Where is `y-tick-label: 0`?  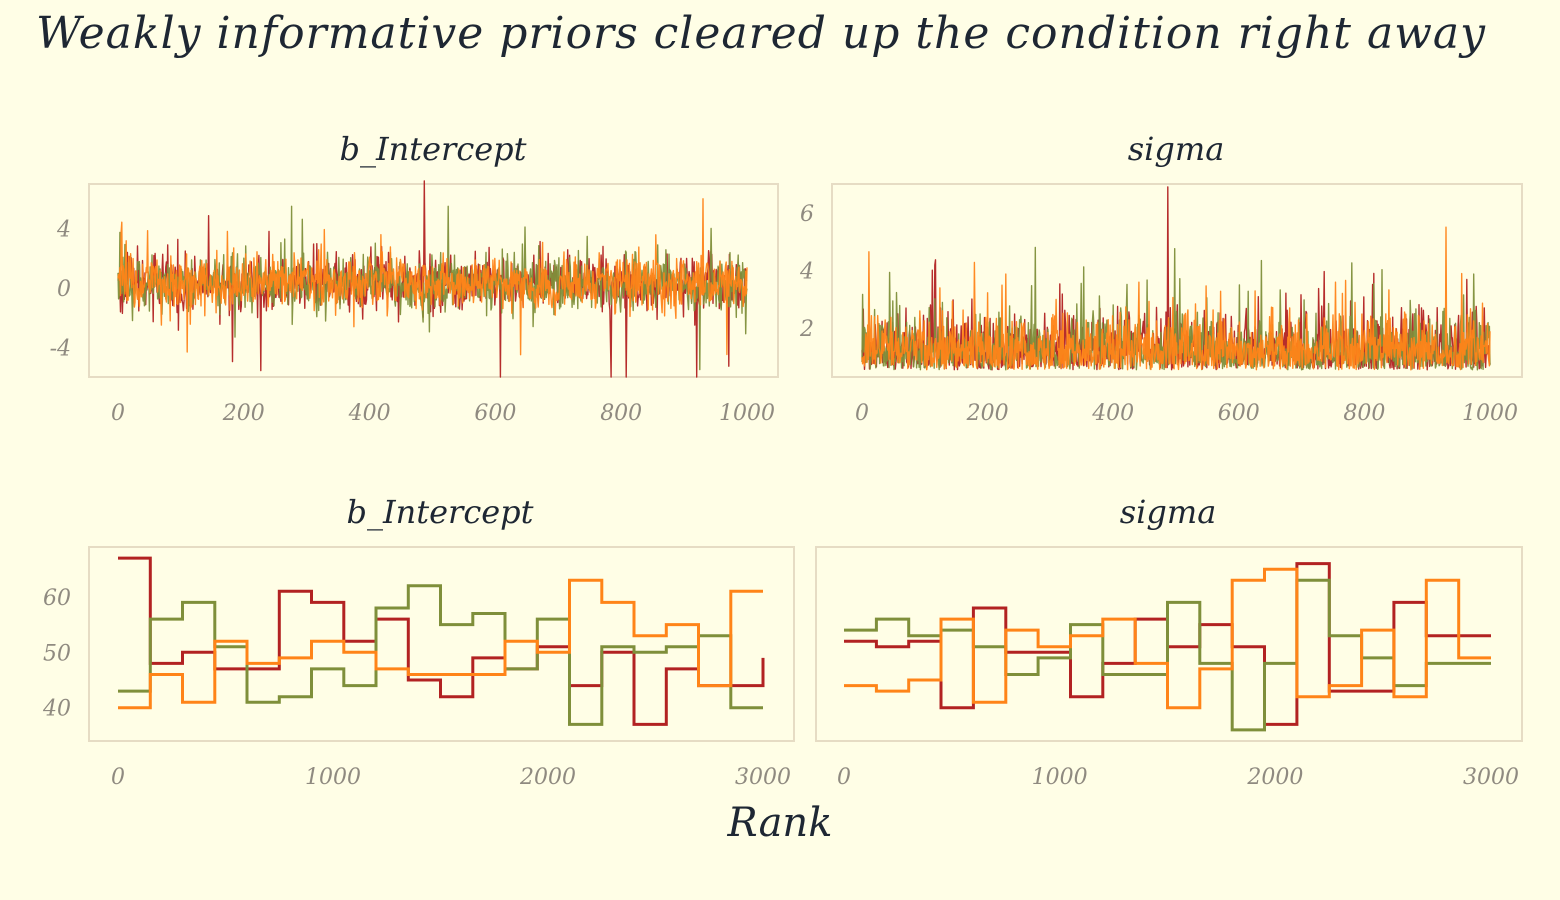
y-tick-label: 0 is located at coordinates (64, 289).